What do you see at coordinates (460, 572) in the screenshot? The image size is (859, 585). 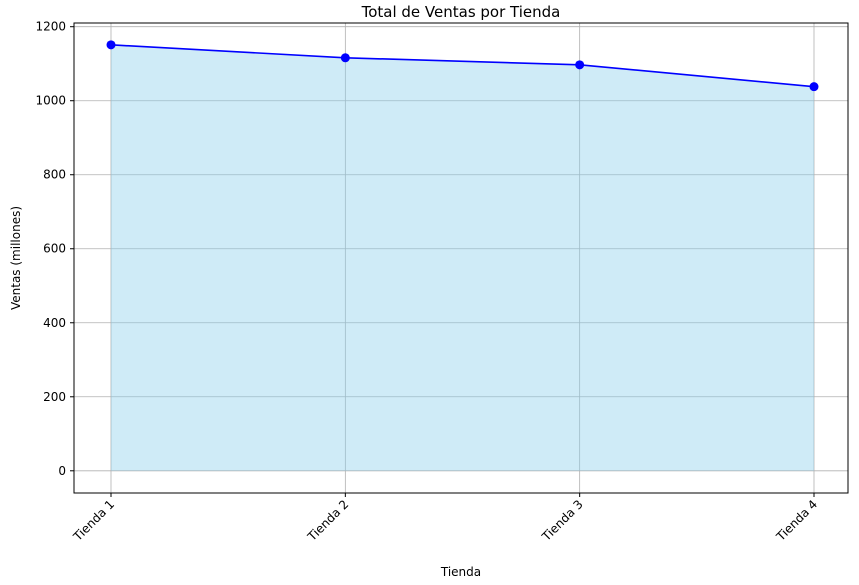 I see `x-axis-label: Tienda` at bounding box center [460, 572].